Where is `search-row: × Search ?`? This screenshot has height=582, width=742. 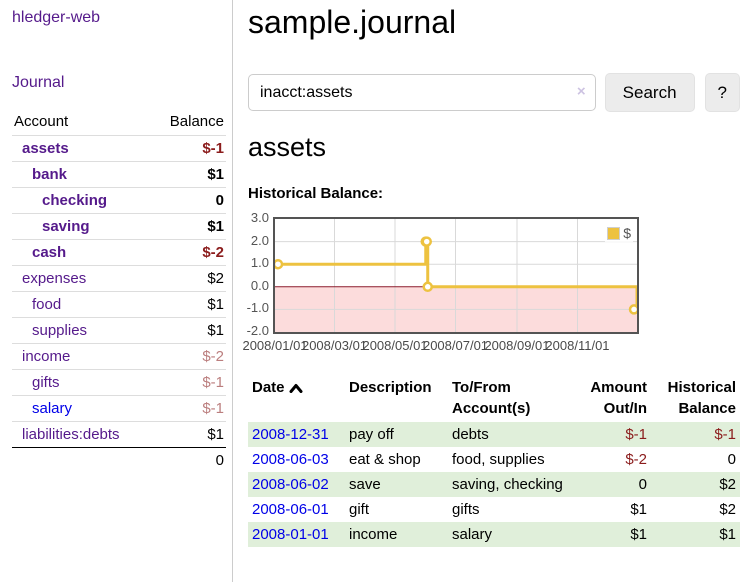
search-row: × Search ? is located at coordinates (494, 92).